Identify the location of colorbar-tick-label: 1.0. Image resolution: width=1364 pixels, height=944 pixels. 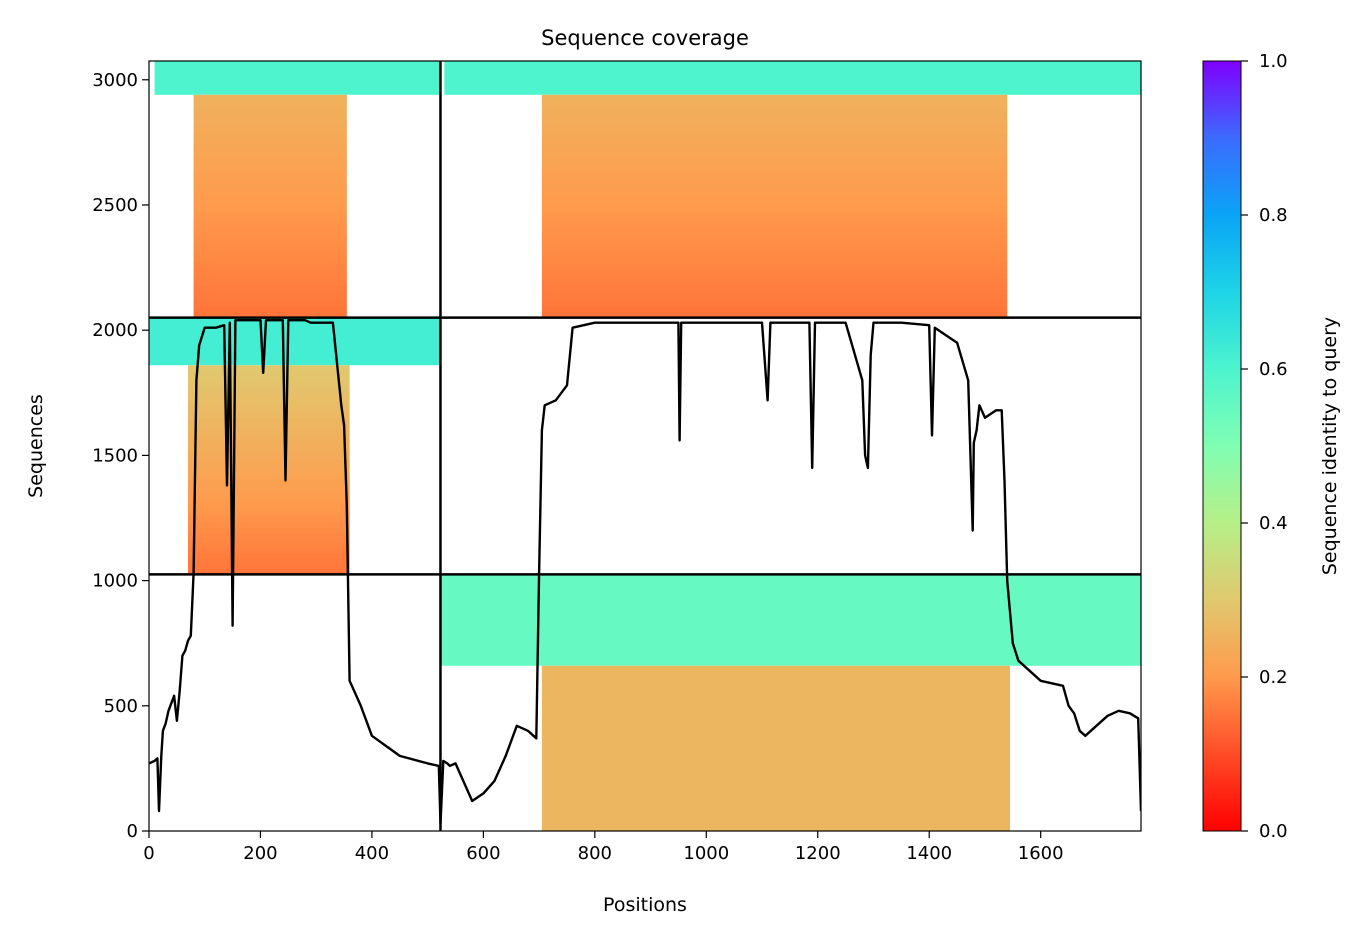
(1273, 61).